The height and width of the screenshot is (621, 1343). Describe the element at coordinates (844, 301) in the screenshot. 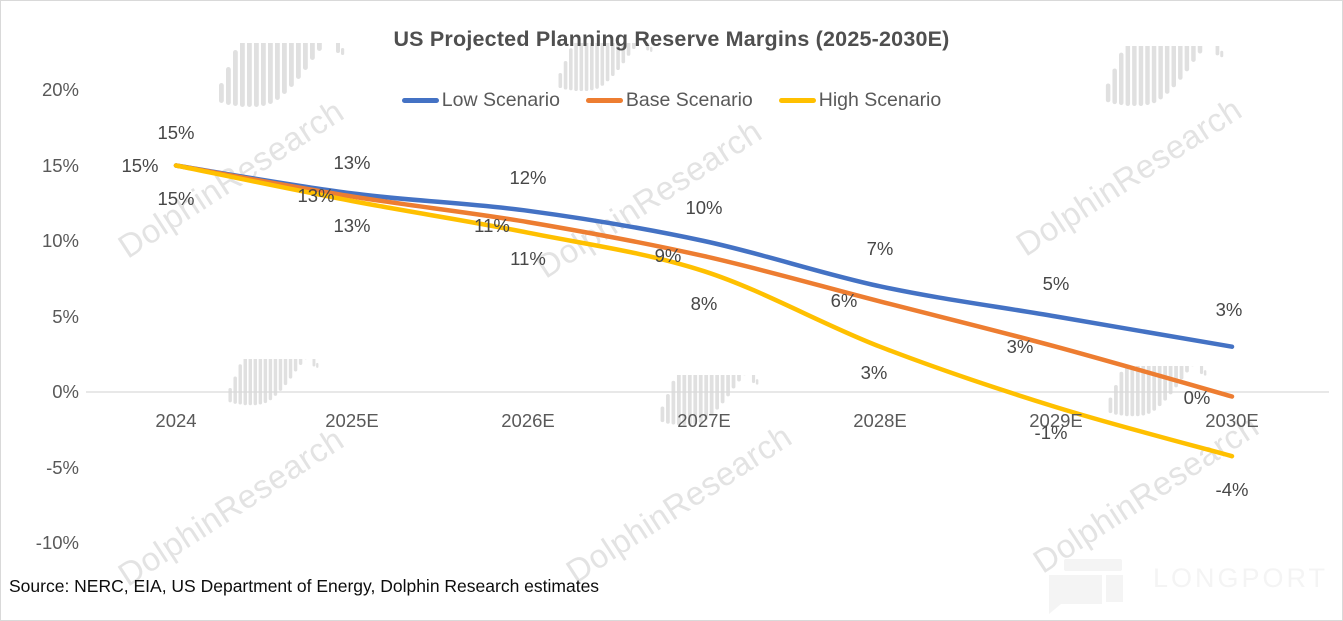

I see `data-label: 6%` at that location.